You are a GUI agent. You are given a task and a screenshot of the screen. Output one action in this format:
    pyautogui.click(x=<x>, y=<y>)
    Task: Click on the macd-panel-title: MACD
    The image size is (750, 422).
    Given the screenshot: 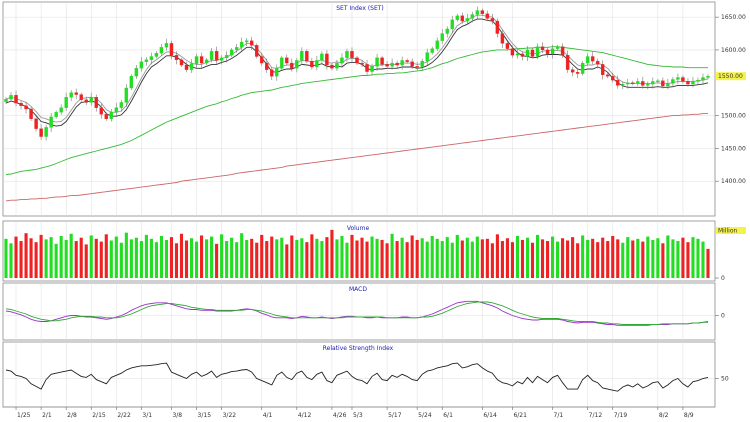 What is the action you would take?
    pyautogui.click(x=358, y=289)
    